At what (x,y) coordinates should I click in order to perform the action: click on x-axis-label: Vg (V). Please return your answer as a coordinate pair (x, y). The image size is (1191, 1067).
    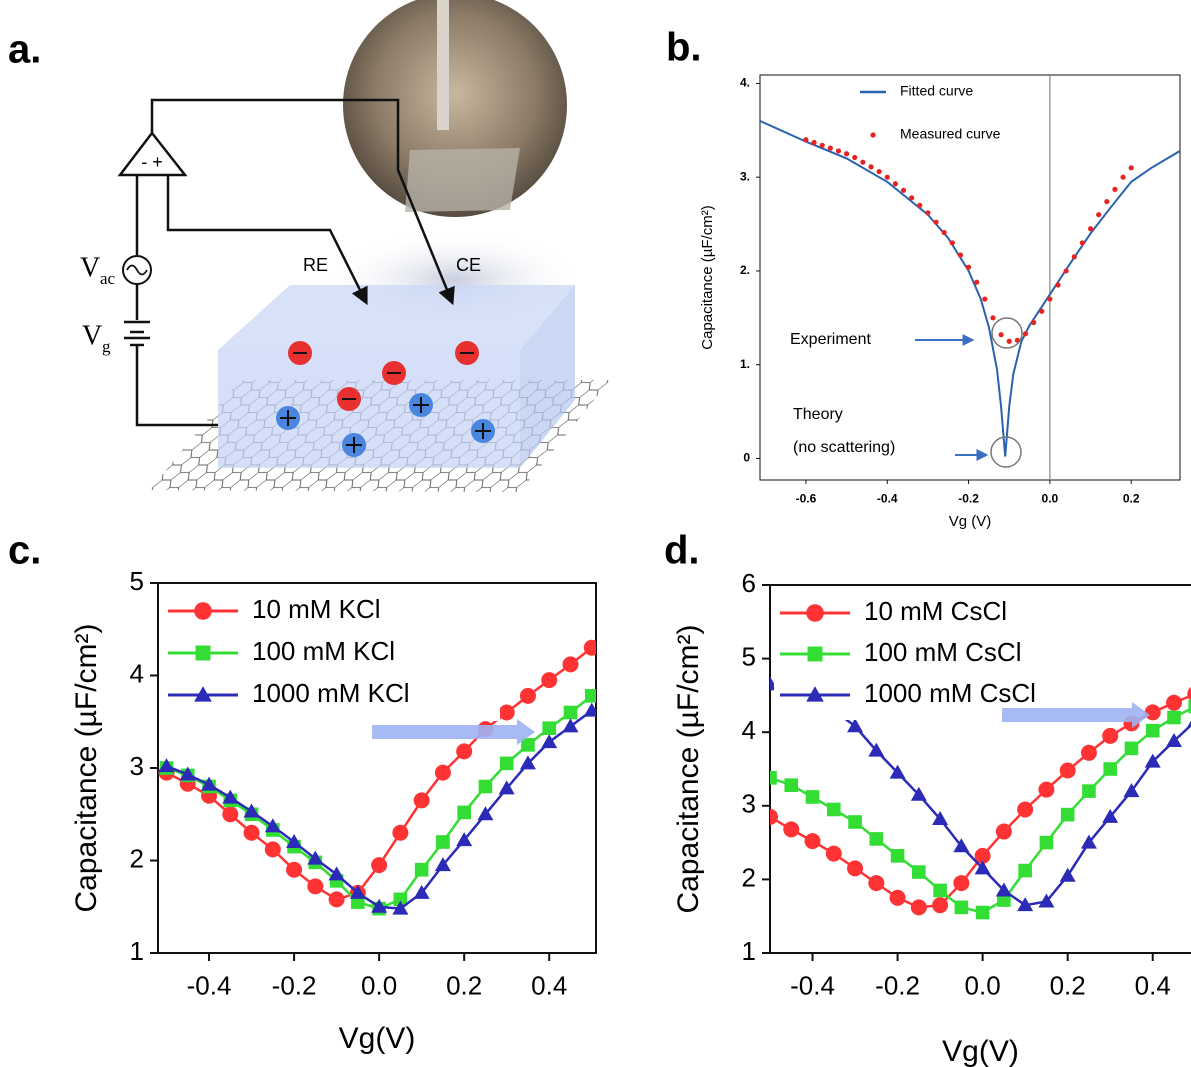
    Looking at the image, I should click on (970, 521).